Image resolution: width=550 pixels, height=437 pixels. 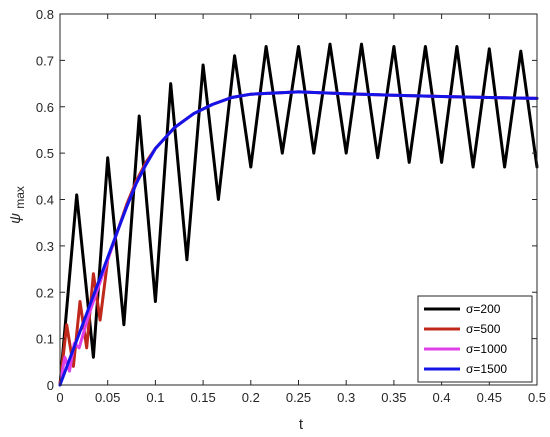 I want to click on legend-label: σ=1500, so click(x=486, y=369).